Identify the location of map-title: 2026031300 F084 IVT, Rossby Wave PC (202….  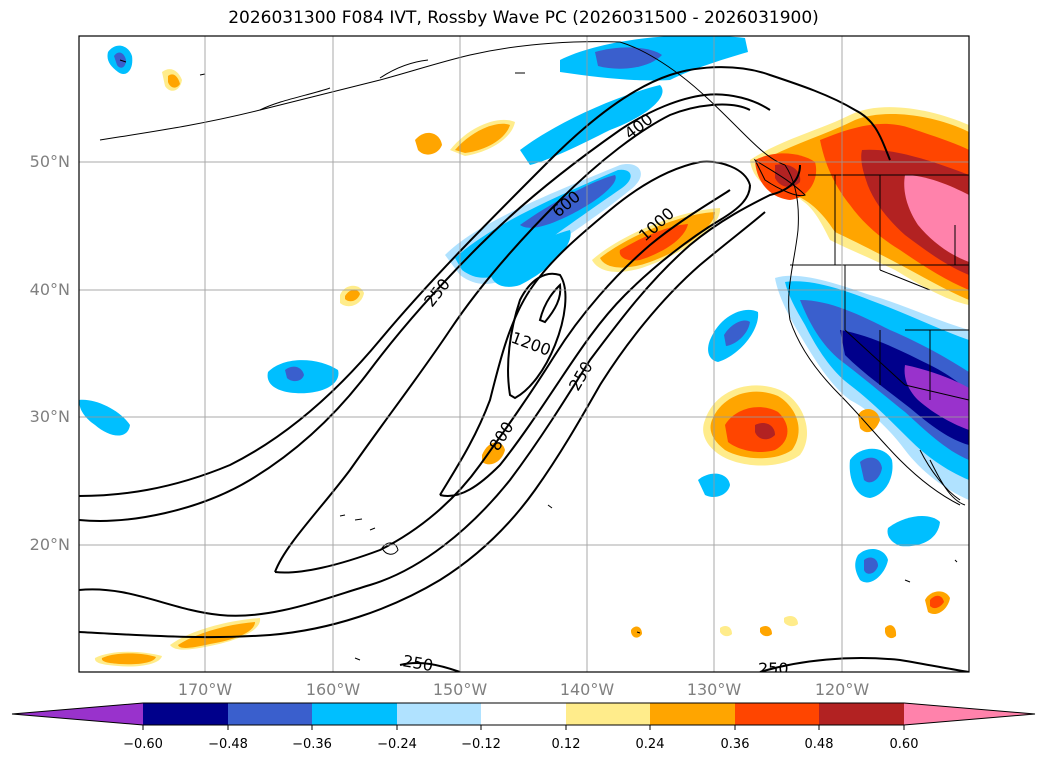
(523, 18).